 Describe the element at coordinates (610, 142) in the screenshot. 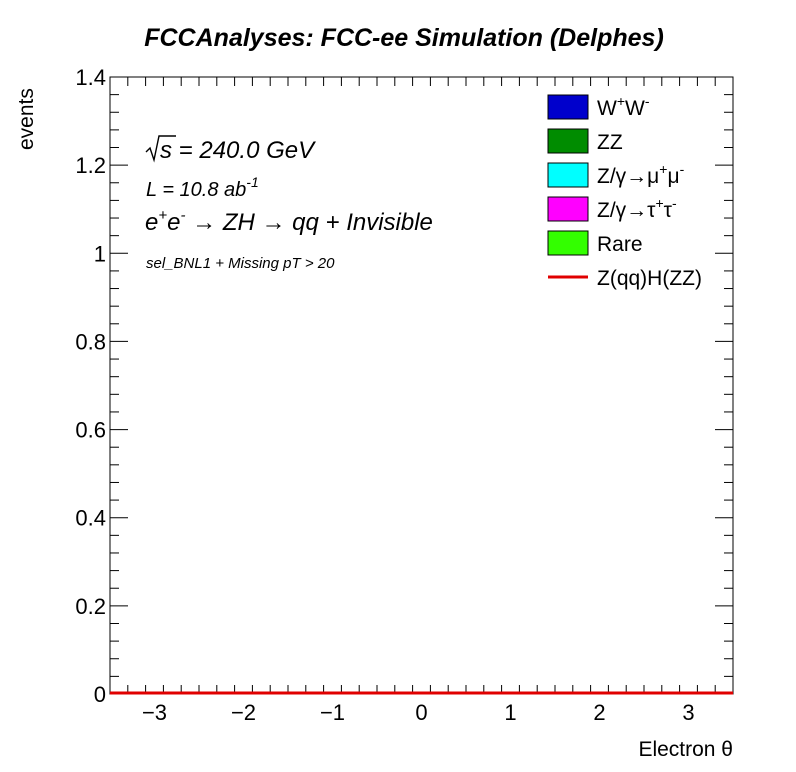

I see `legend-label: ZZ` at that location.